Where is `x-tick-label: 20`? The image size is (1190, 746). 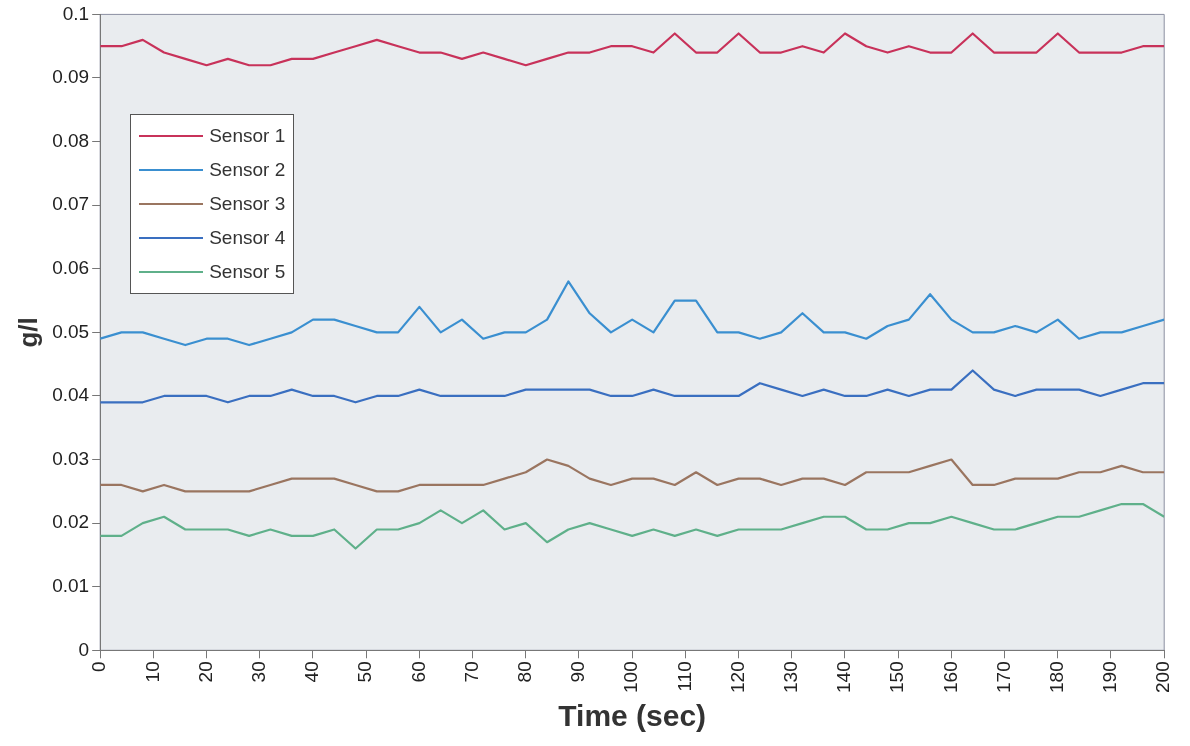 x-tick-label: 20 is located at coordinates (205, 672).